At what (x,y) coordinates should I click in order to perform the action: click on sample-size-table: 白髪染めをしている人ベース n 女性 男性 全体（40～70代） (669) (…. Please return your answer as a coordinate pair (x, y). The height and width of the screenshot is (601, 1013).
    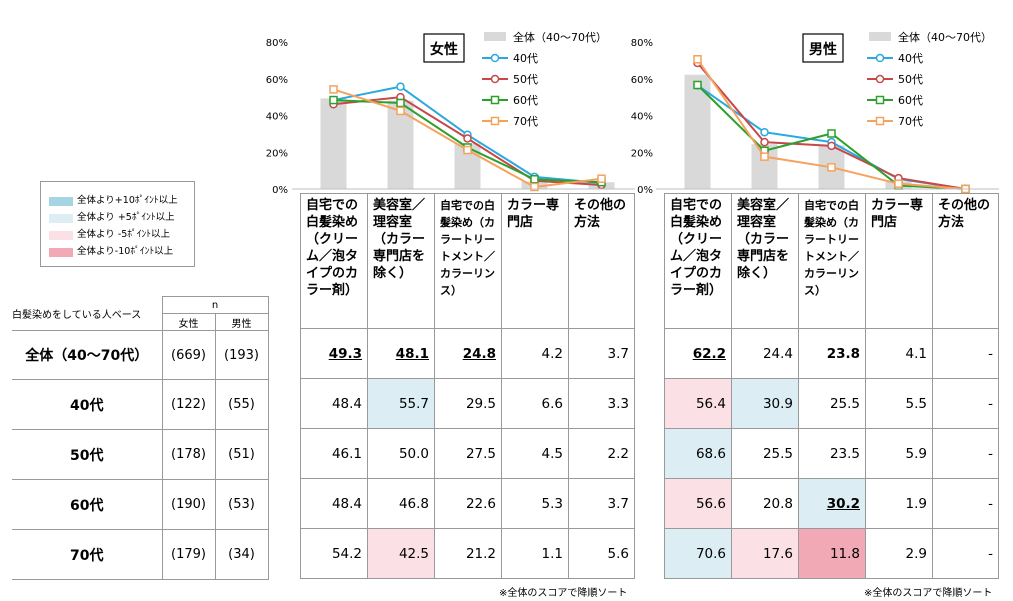
    Looking at the image, I should click on (140, 438).